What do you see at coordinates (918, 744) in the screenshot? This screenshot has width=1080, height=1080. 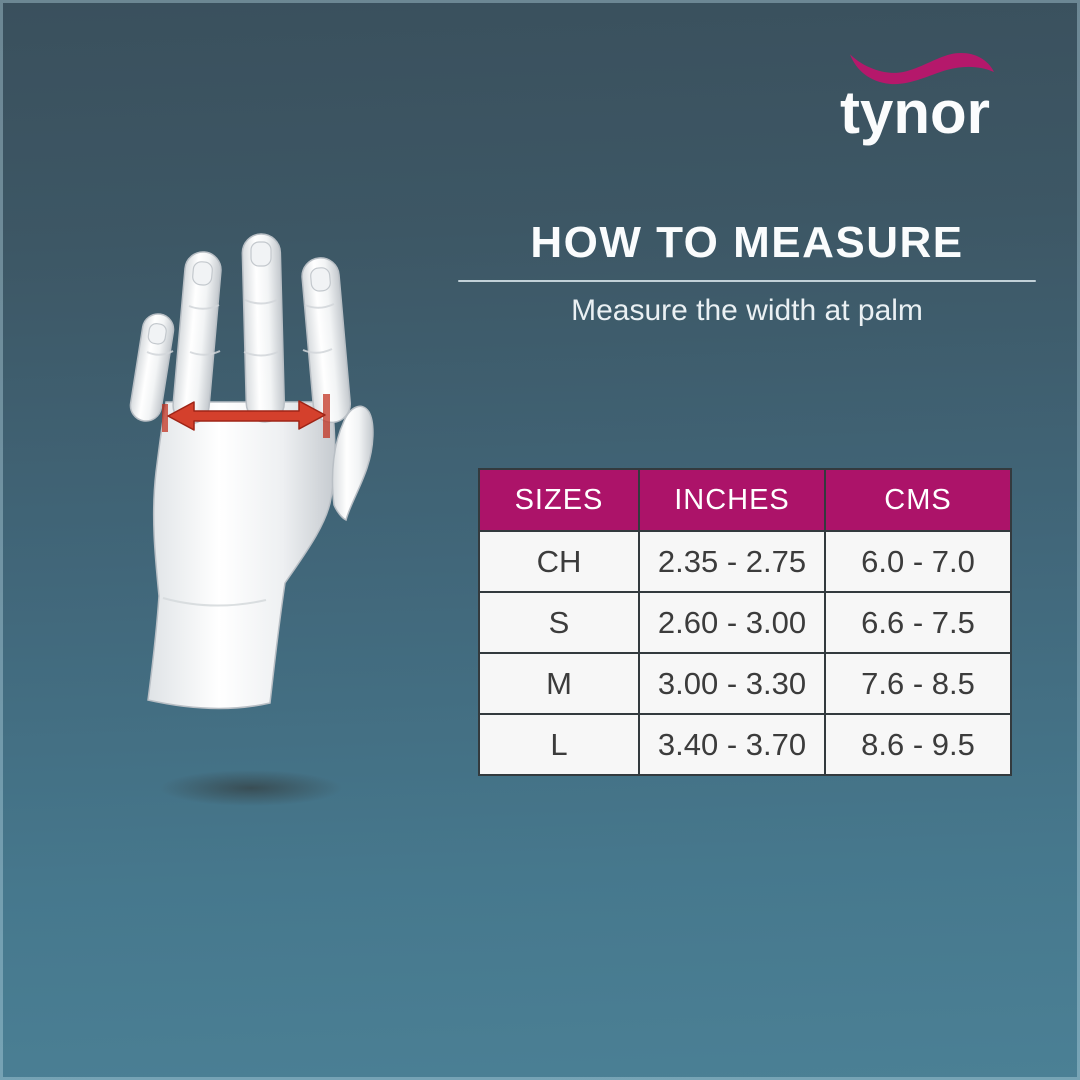 I see `cms-cell: 8.6 - 9.5` at bounding box center [918, 744].